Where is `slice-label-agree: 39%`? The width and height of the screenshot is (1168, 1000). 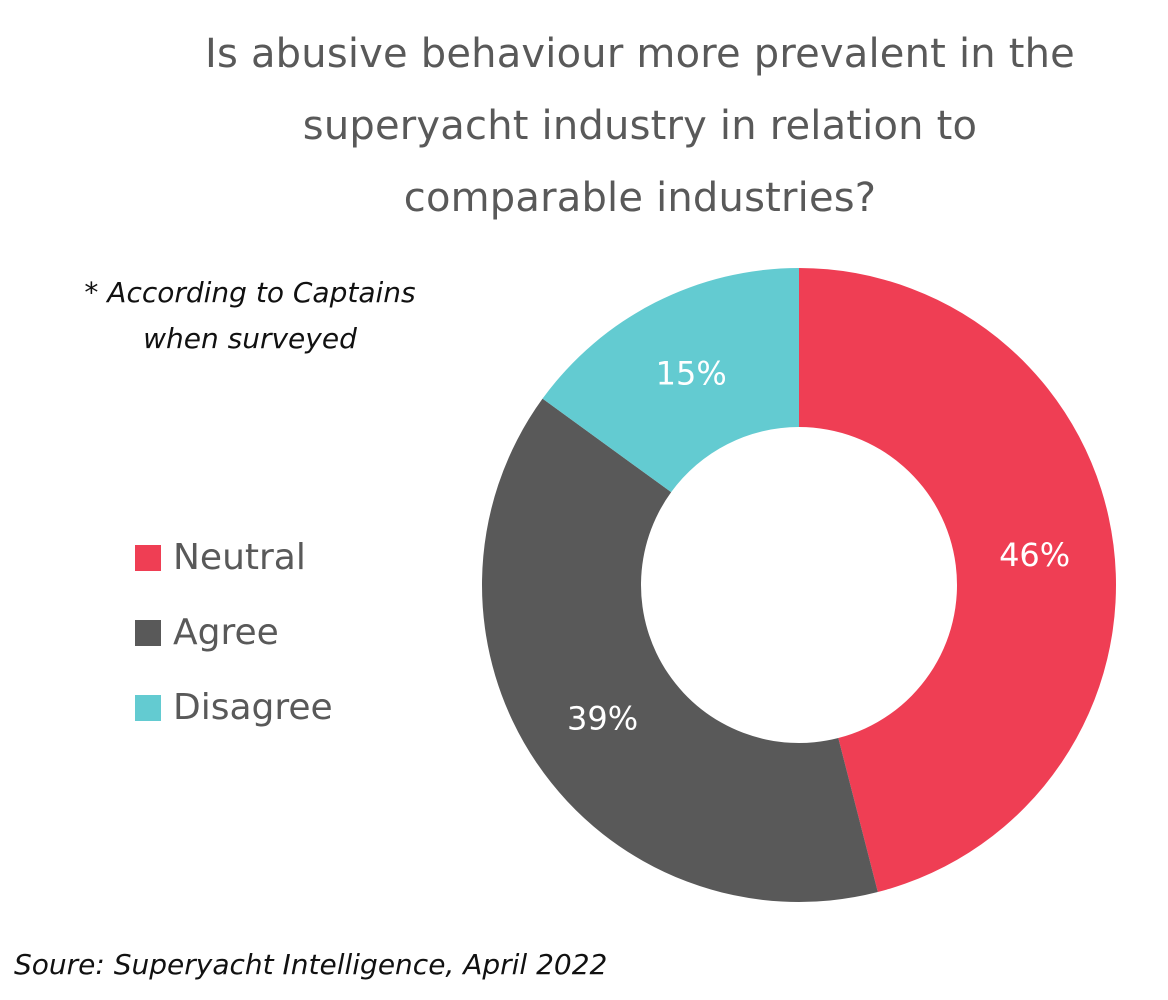
slice-label-agree: 39% is located at coordinates (602, 718).